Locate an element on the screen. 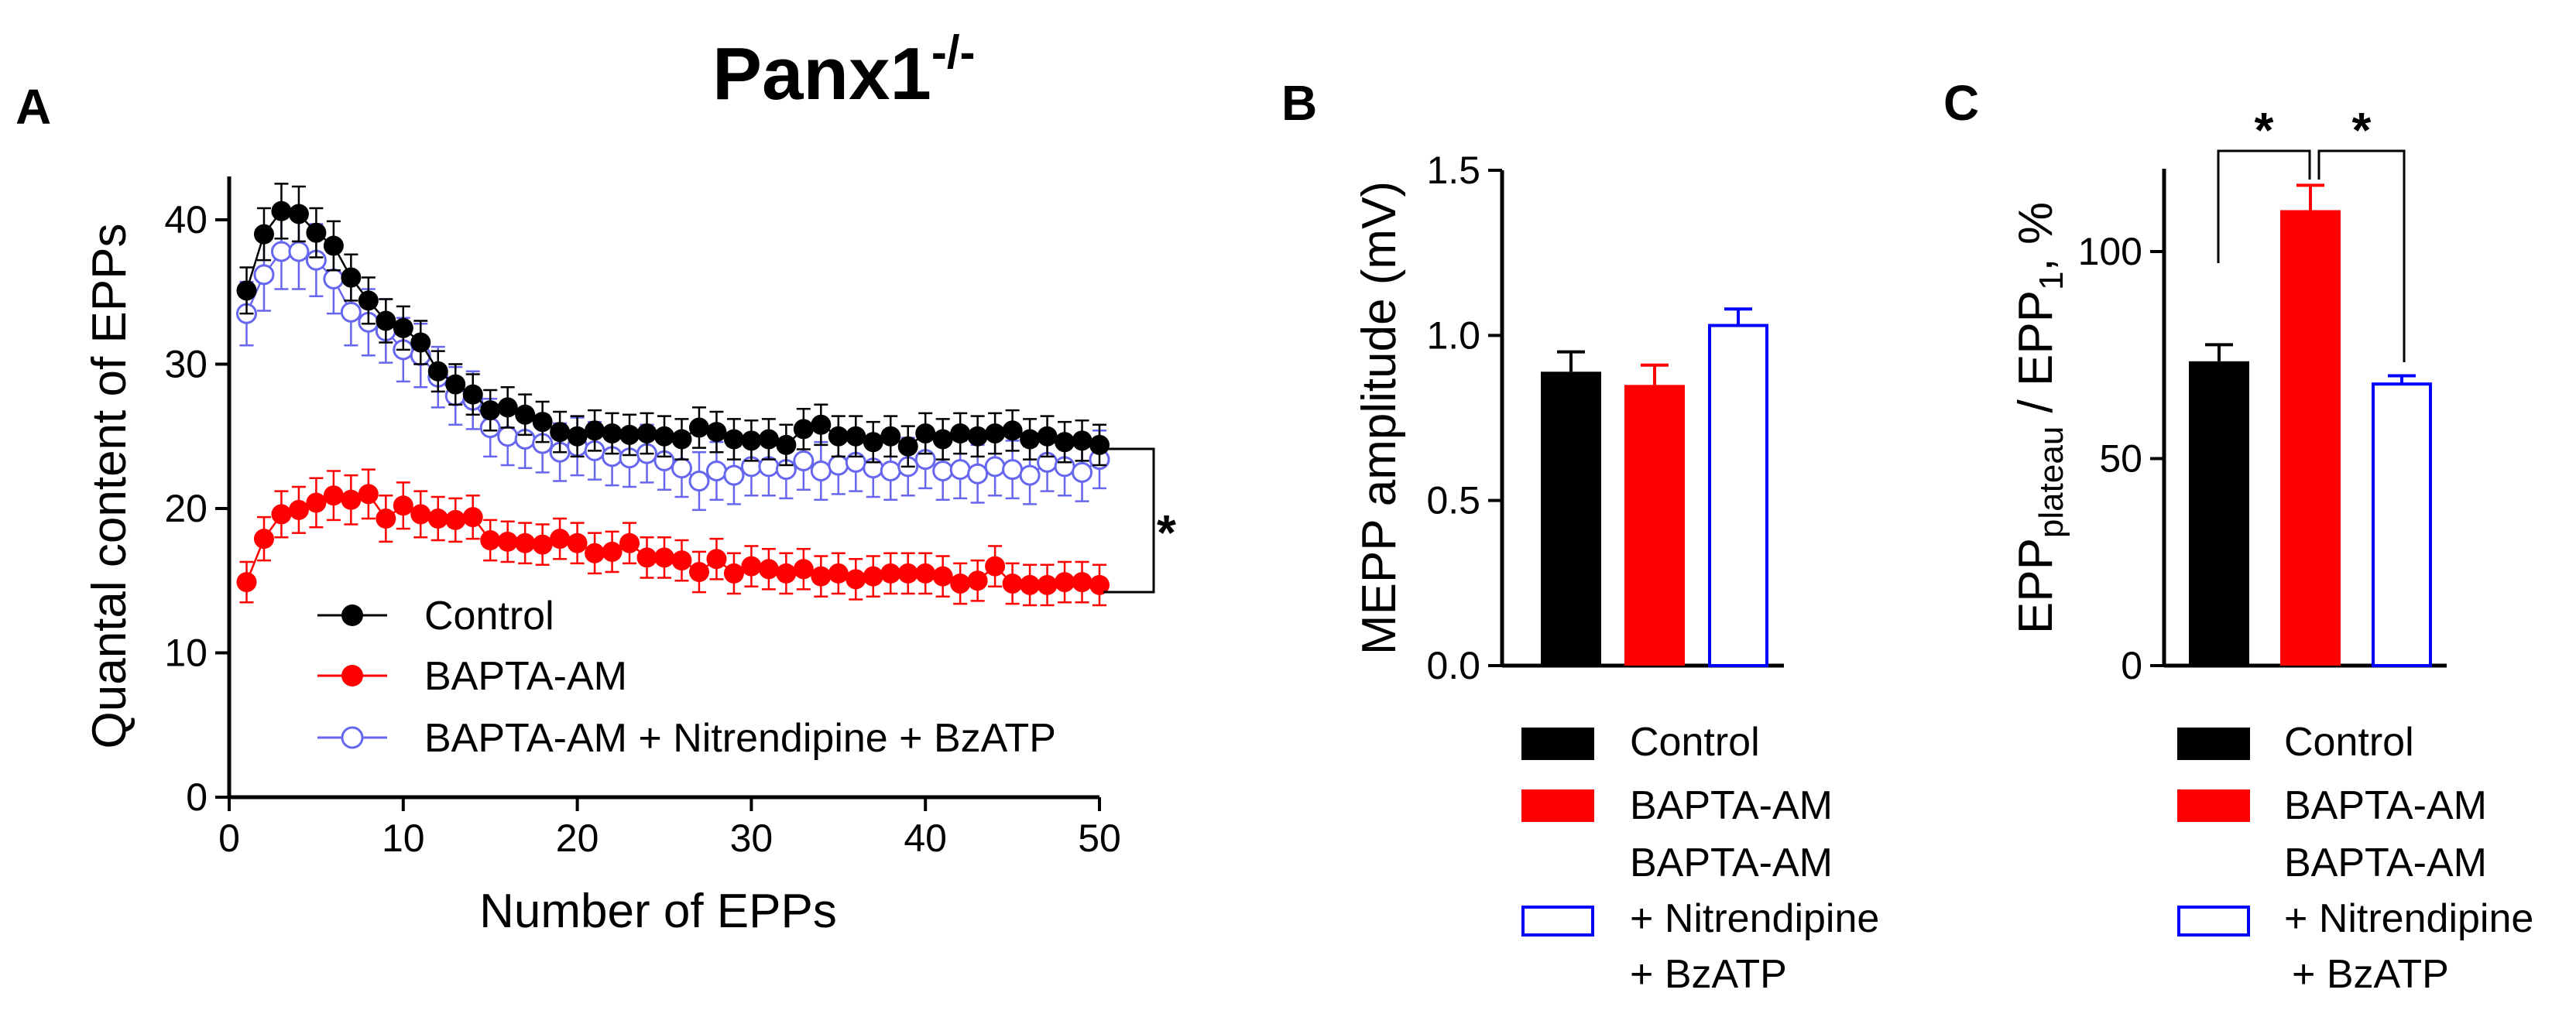 The image size is (2576, 1017). b-legend-label-combo-1: BAPTA-AM is located at coordinates (1731, 863).